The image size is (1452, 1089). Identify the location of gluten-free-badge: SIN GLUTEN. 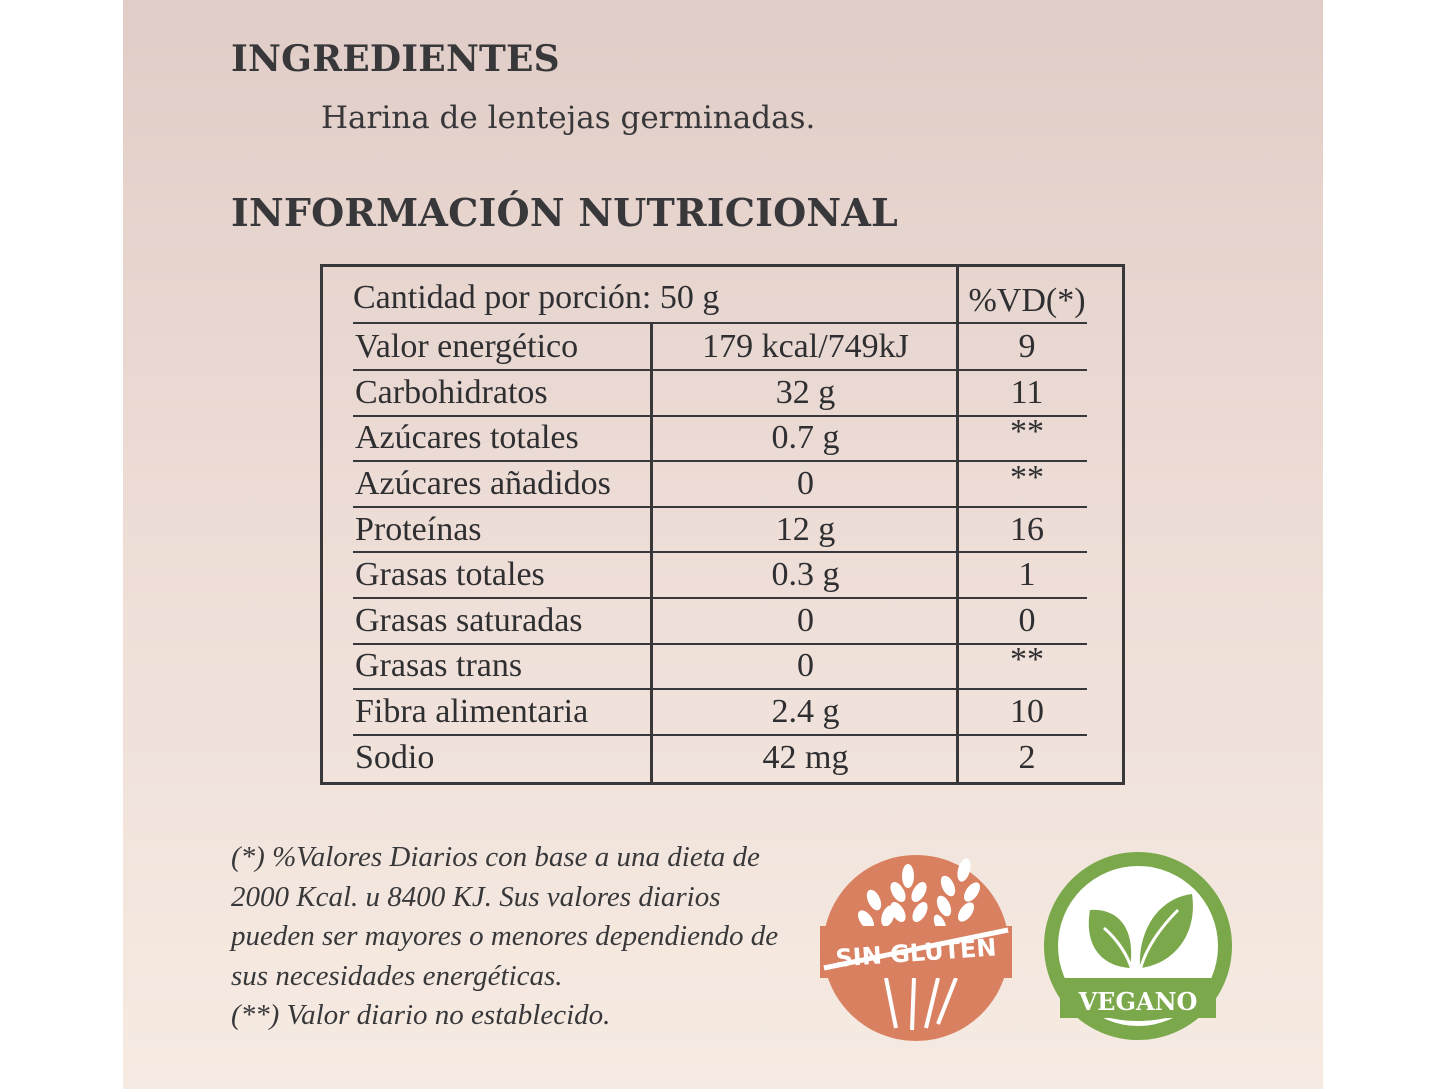
(916, 948).